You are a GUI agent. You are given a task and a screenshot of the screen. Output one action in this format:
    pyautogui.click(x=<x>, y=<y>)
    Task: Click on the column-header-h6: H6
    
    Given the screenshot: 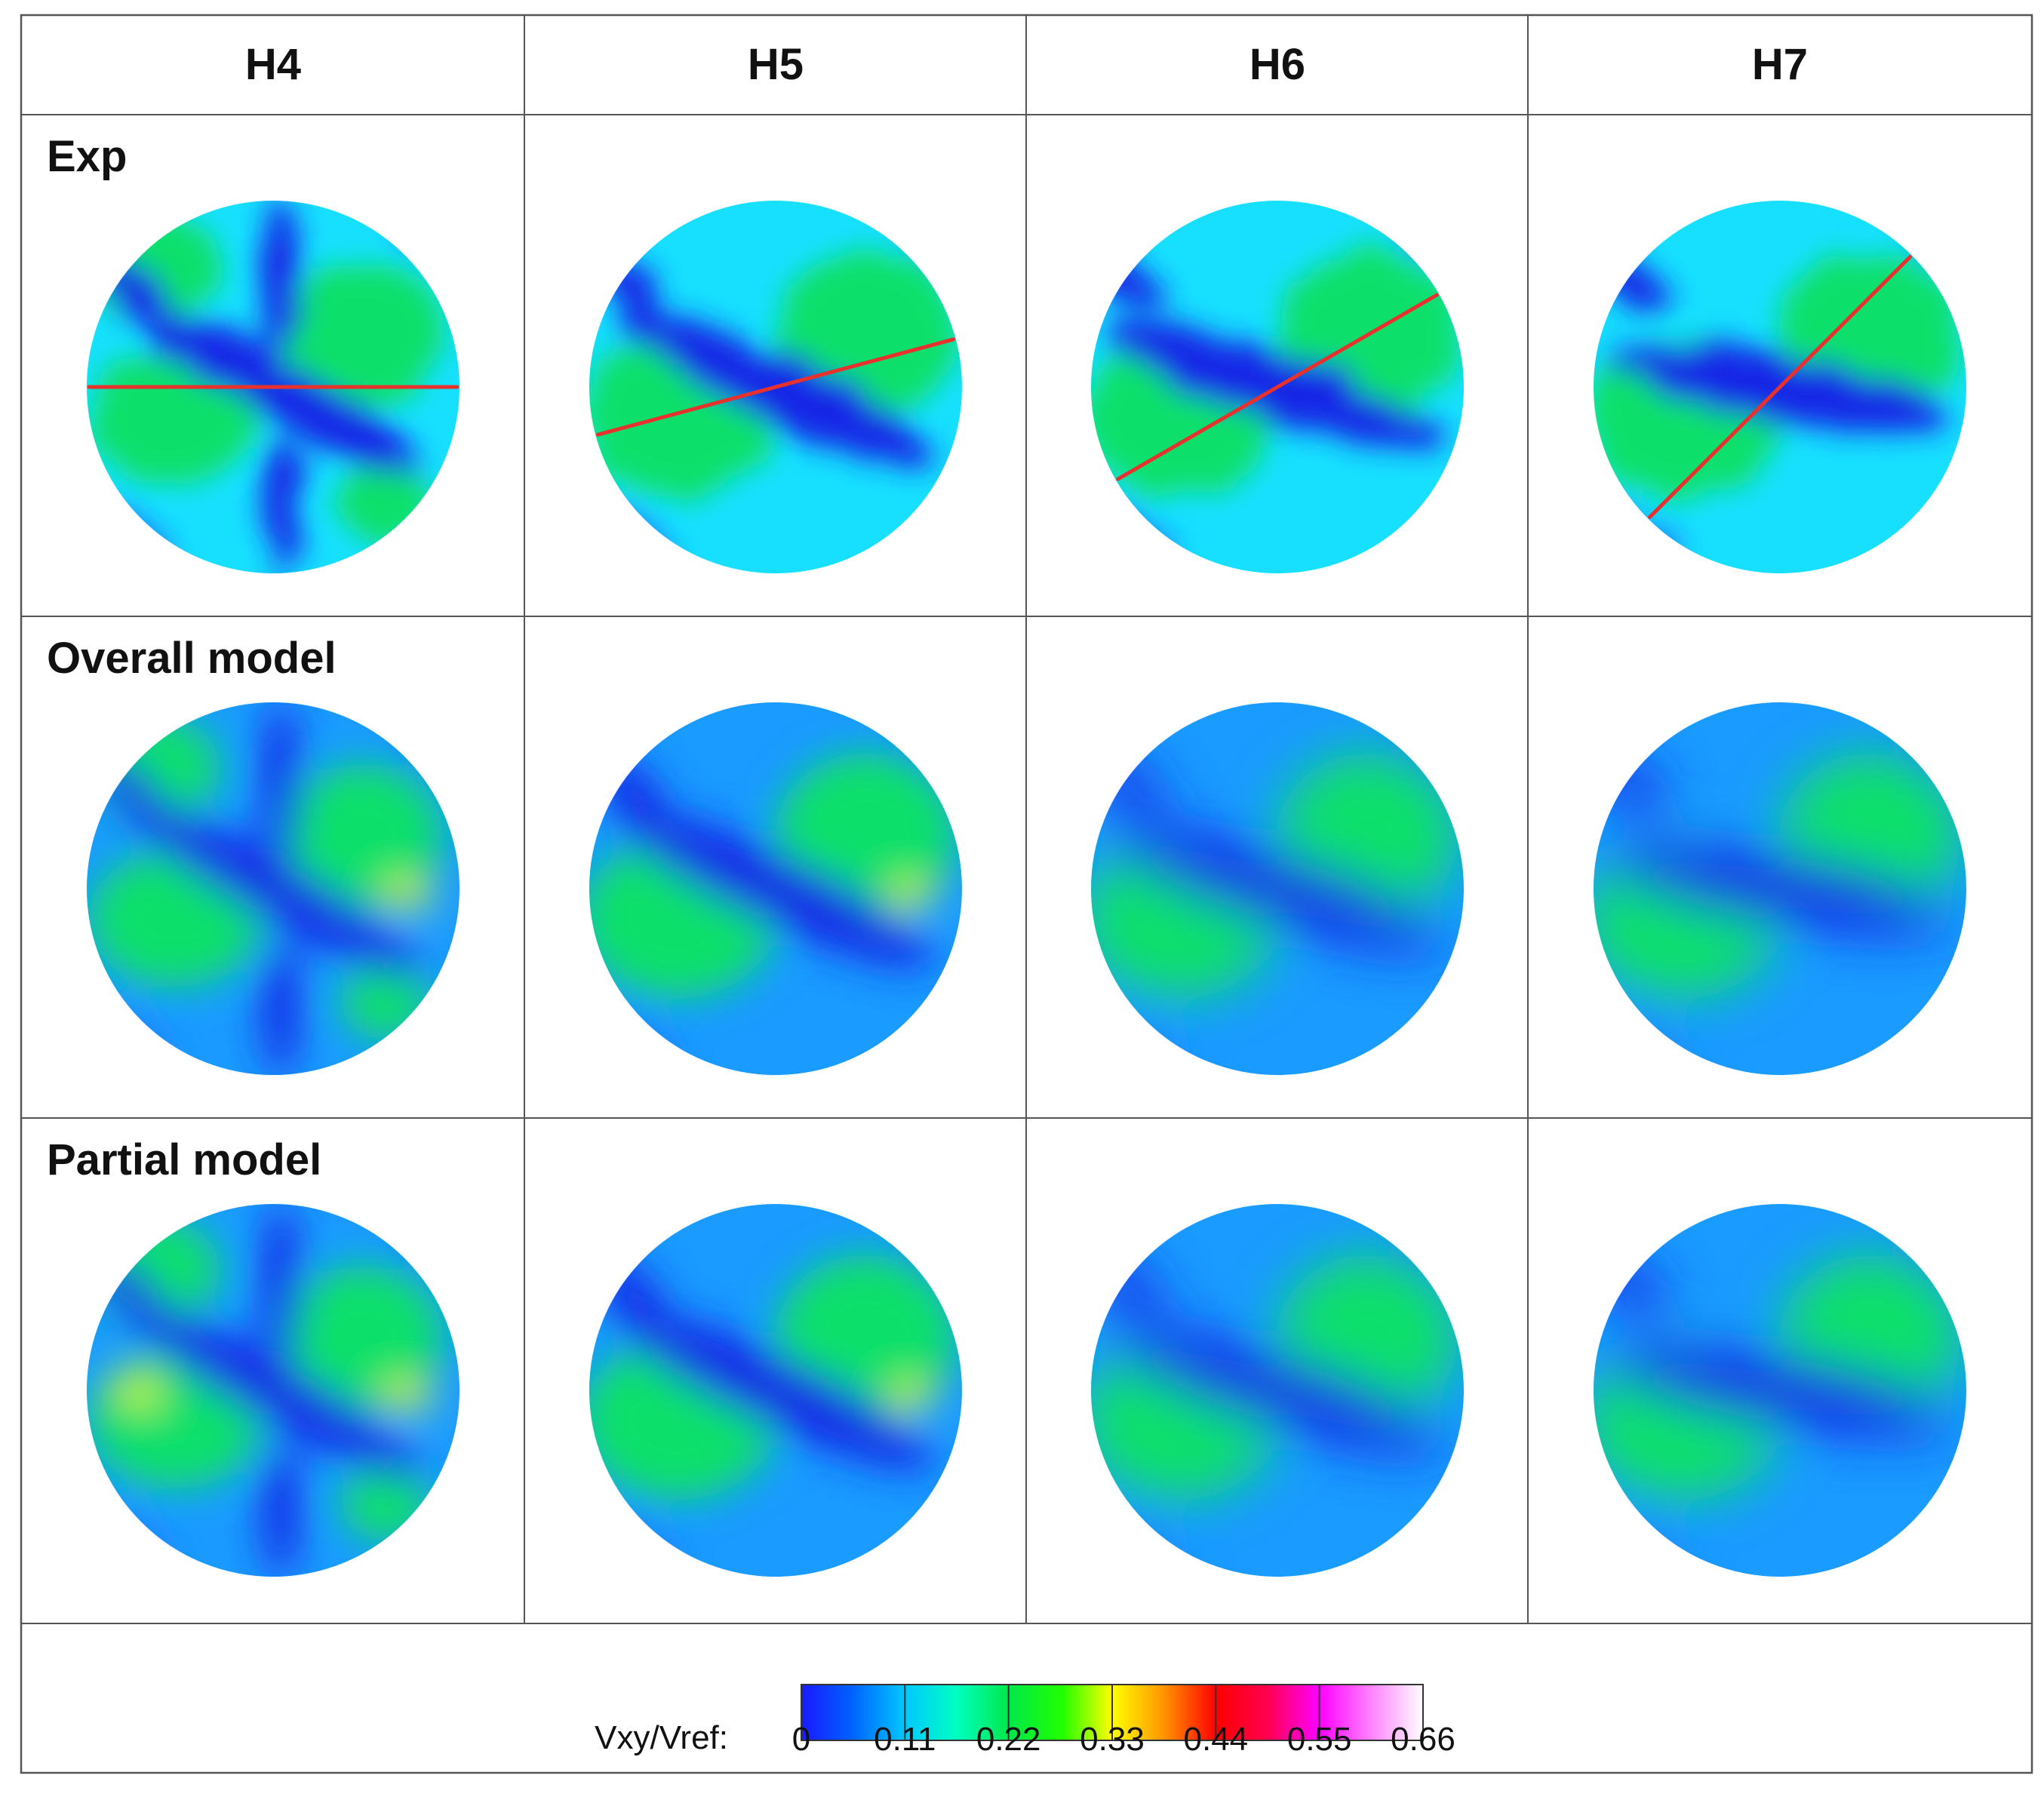 What is the action you would take?
    pyautogui.click(x=1277, y=64)
    